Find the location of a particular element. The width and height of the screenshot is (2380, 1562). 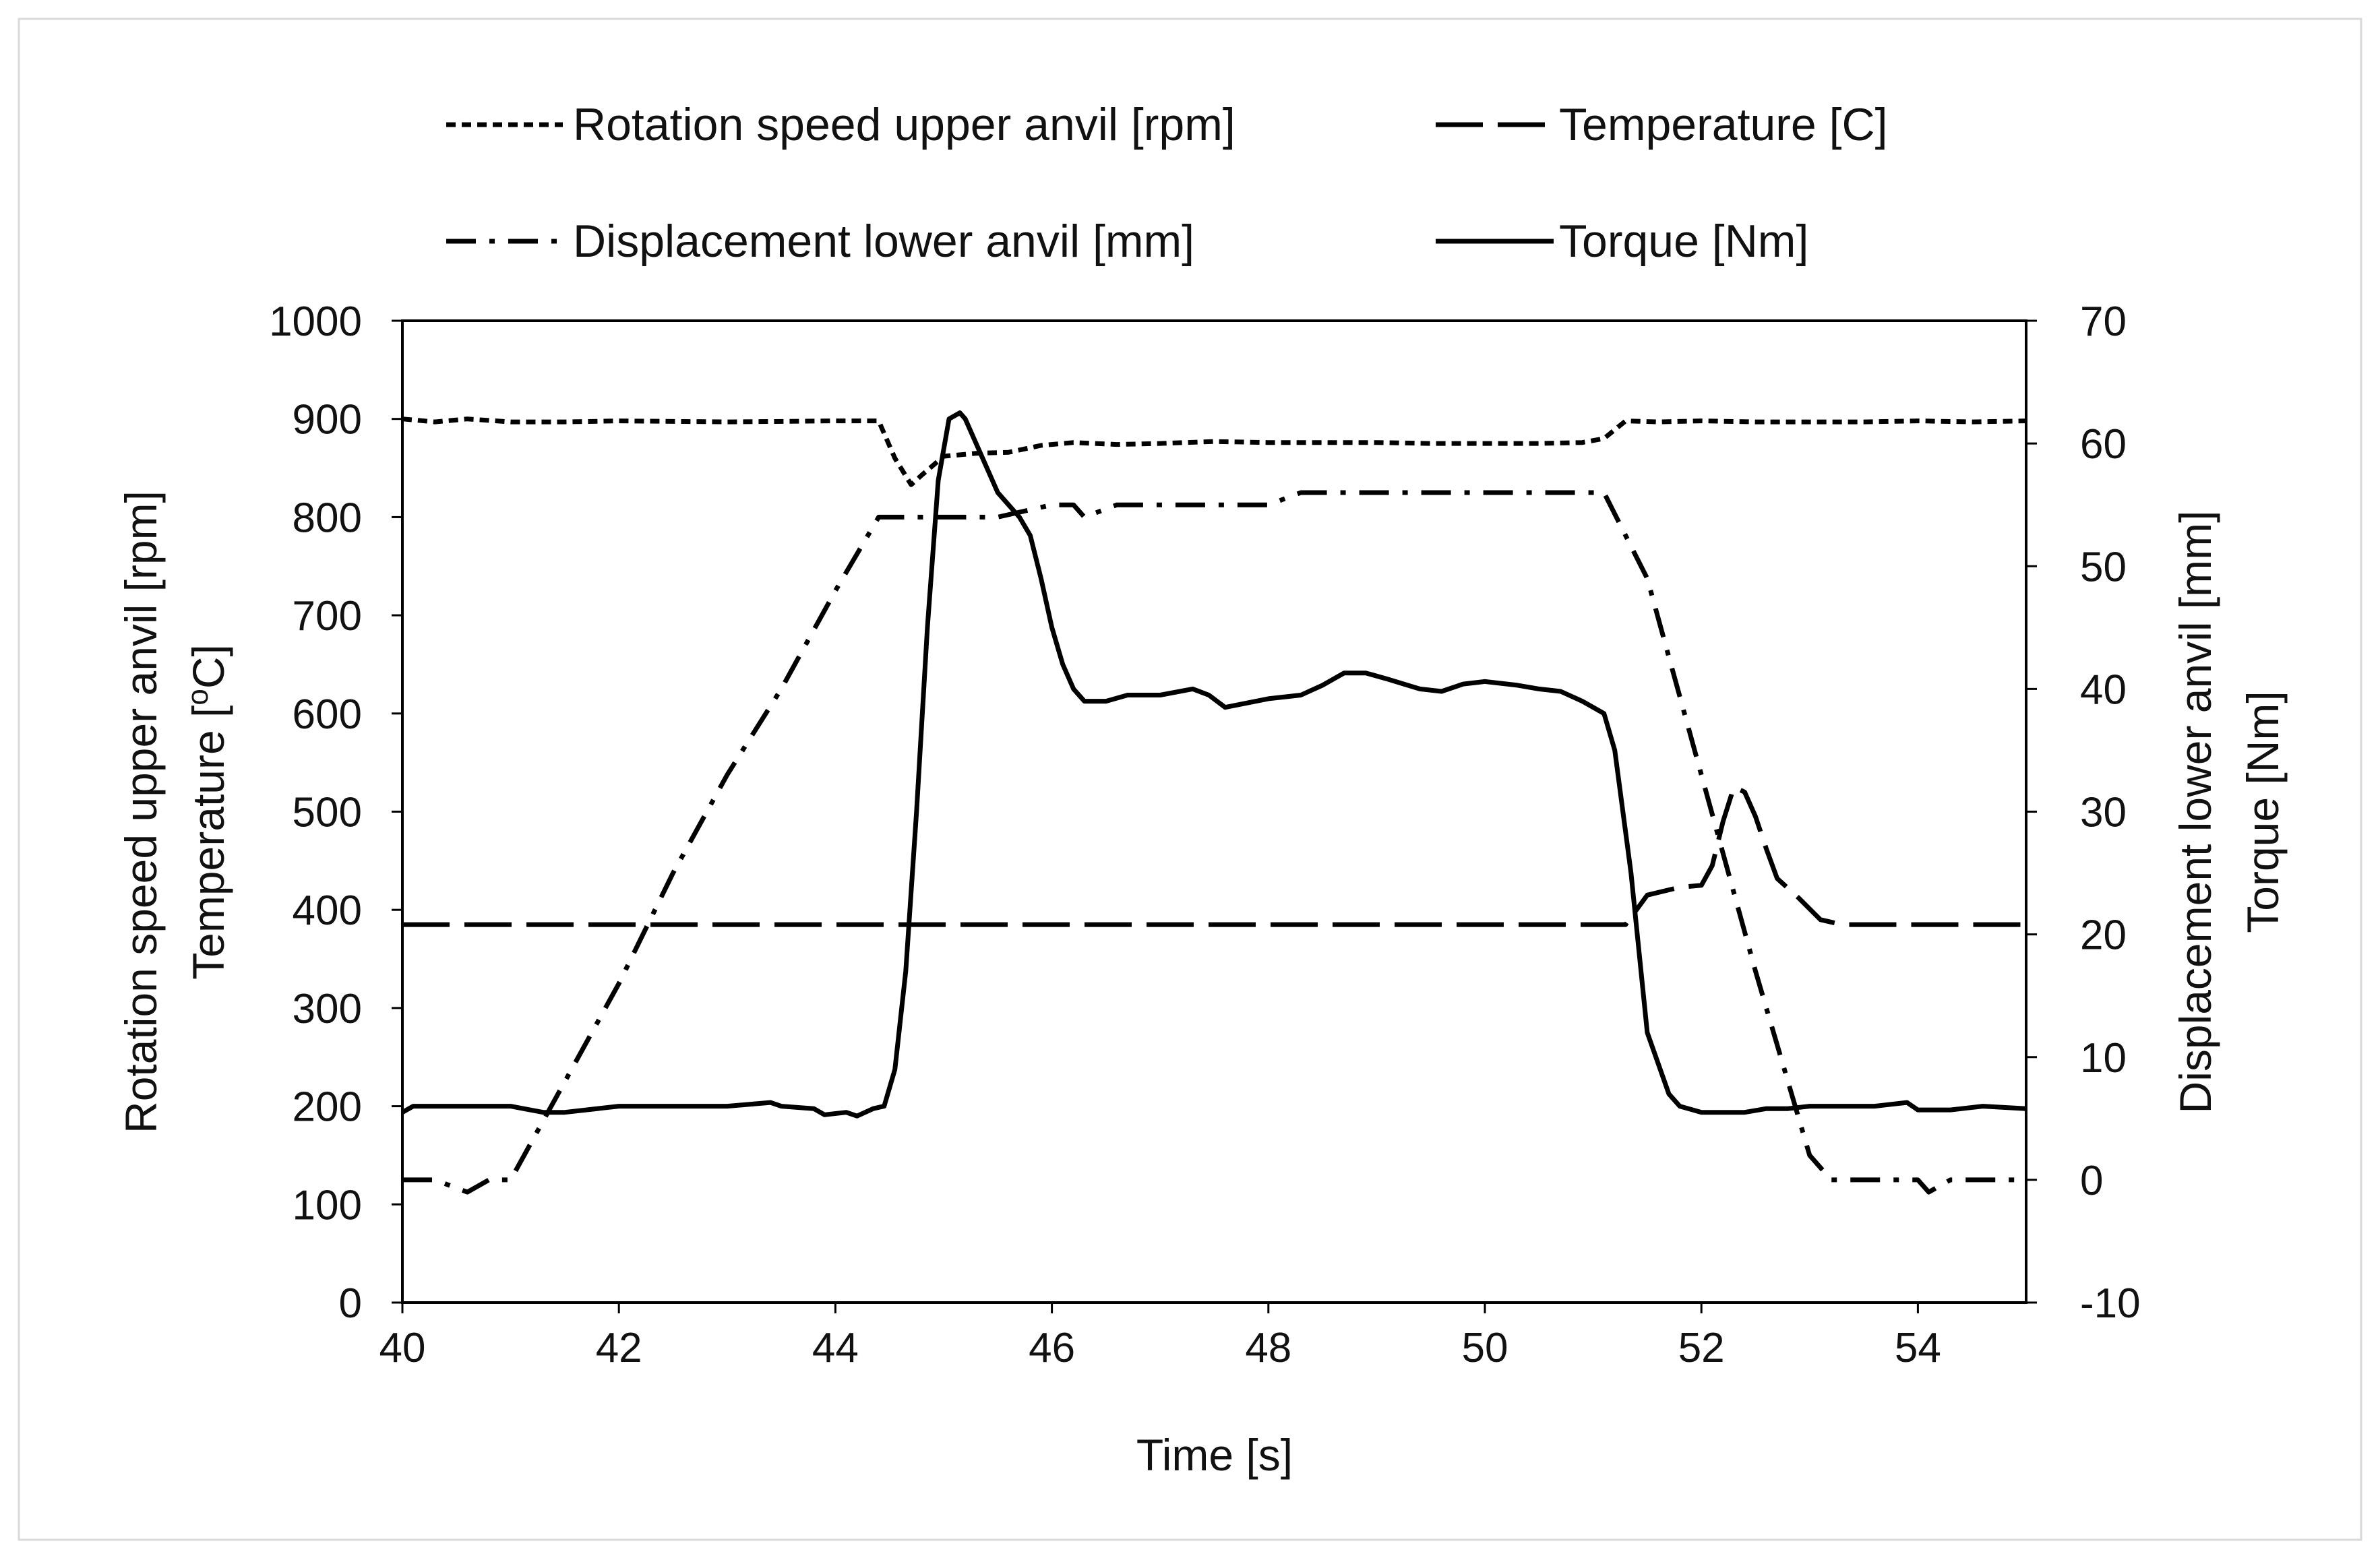

series-line-temperature is located at coordinates (1214, 855).